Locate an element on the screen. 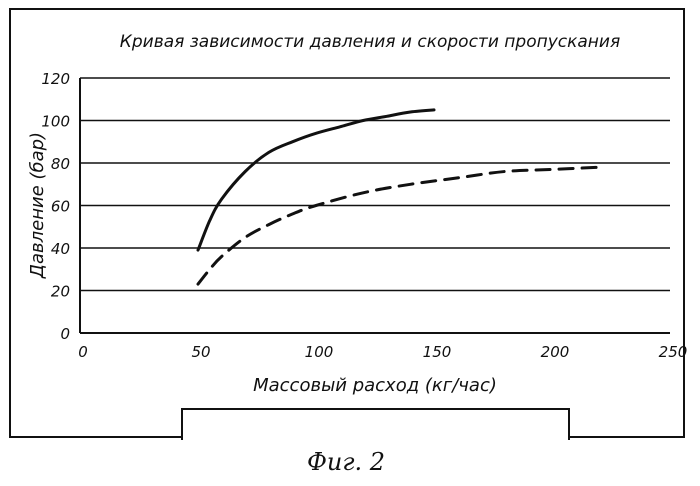 The height and width of the screenshot is (486, 700). x-tick-label: 200 is located at coordinates (555, 352).